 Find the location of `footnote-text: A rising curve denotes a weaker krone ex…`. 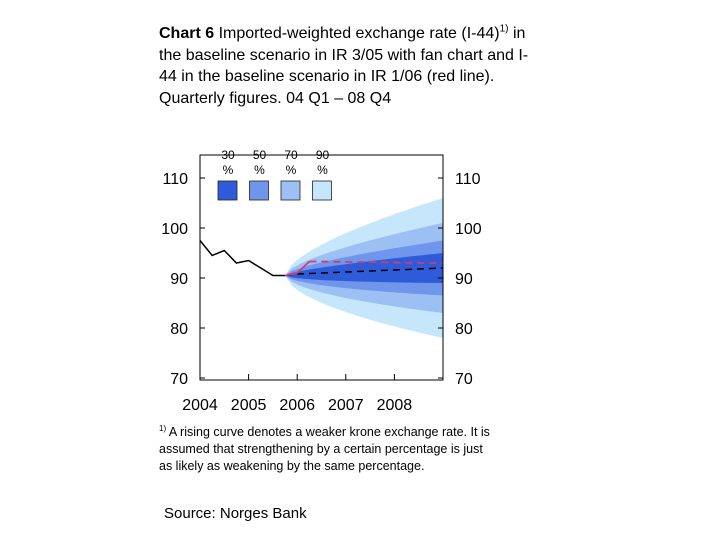

footnote-text: A rising curve denotes a weaker krone ex… is located at coordinates (324, 449).